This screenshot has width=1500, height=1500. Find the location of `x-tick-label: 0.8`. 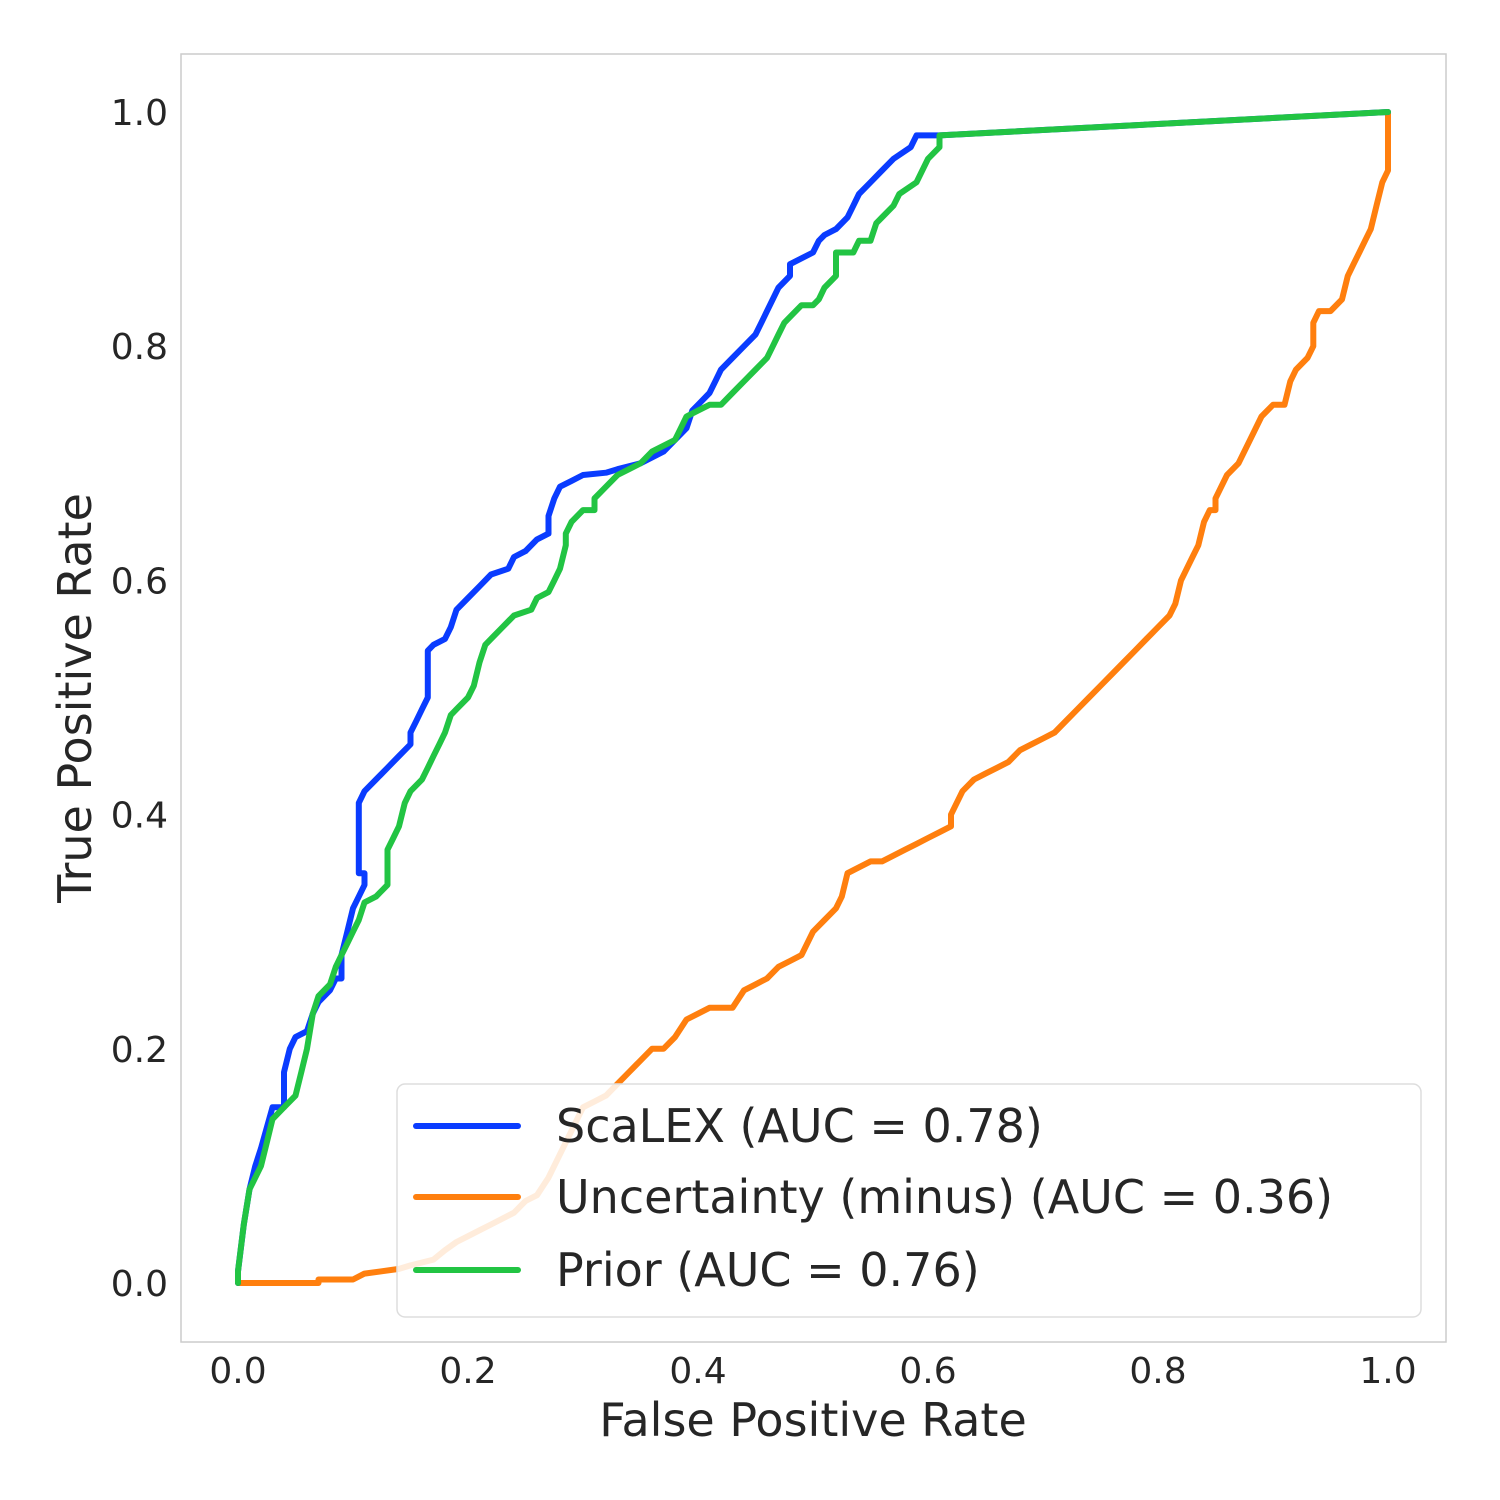

x-tick-label: 0.8 is located at coordinates (1157, 1371).